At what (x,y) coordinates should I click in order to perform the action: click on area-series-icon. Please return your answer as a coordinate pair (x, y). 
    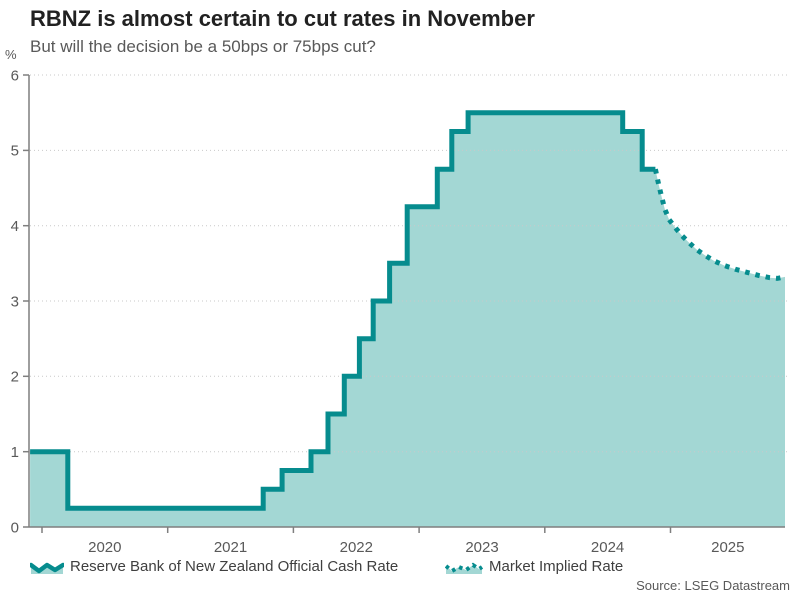
    Looking at the image, I should click on (47, 568).